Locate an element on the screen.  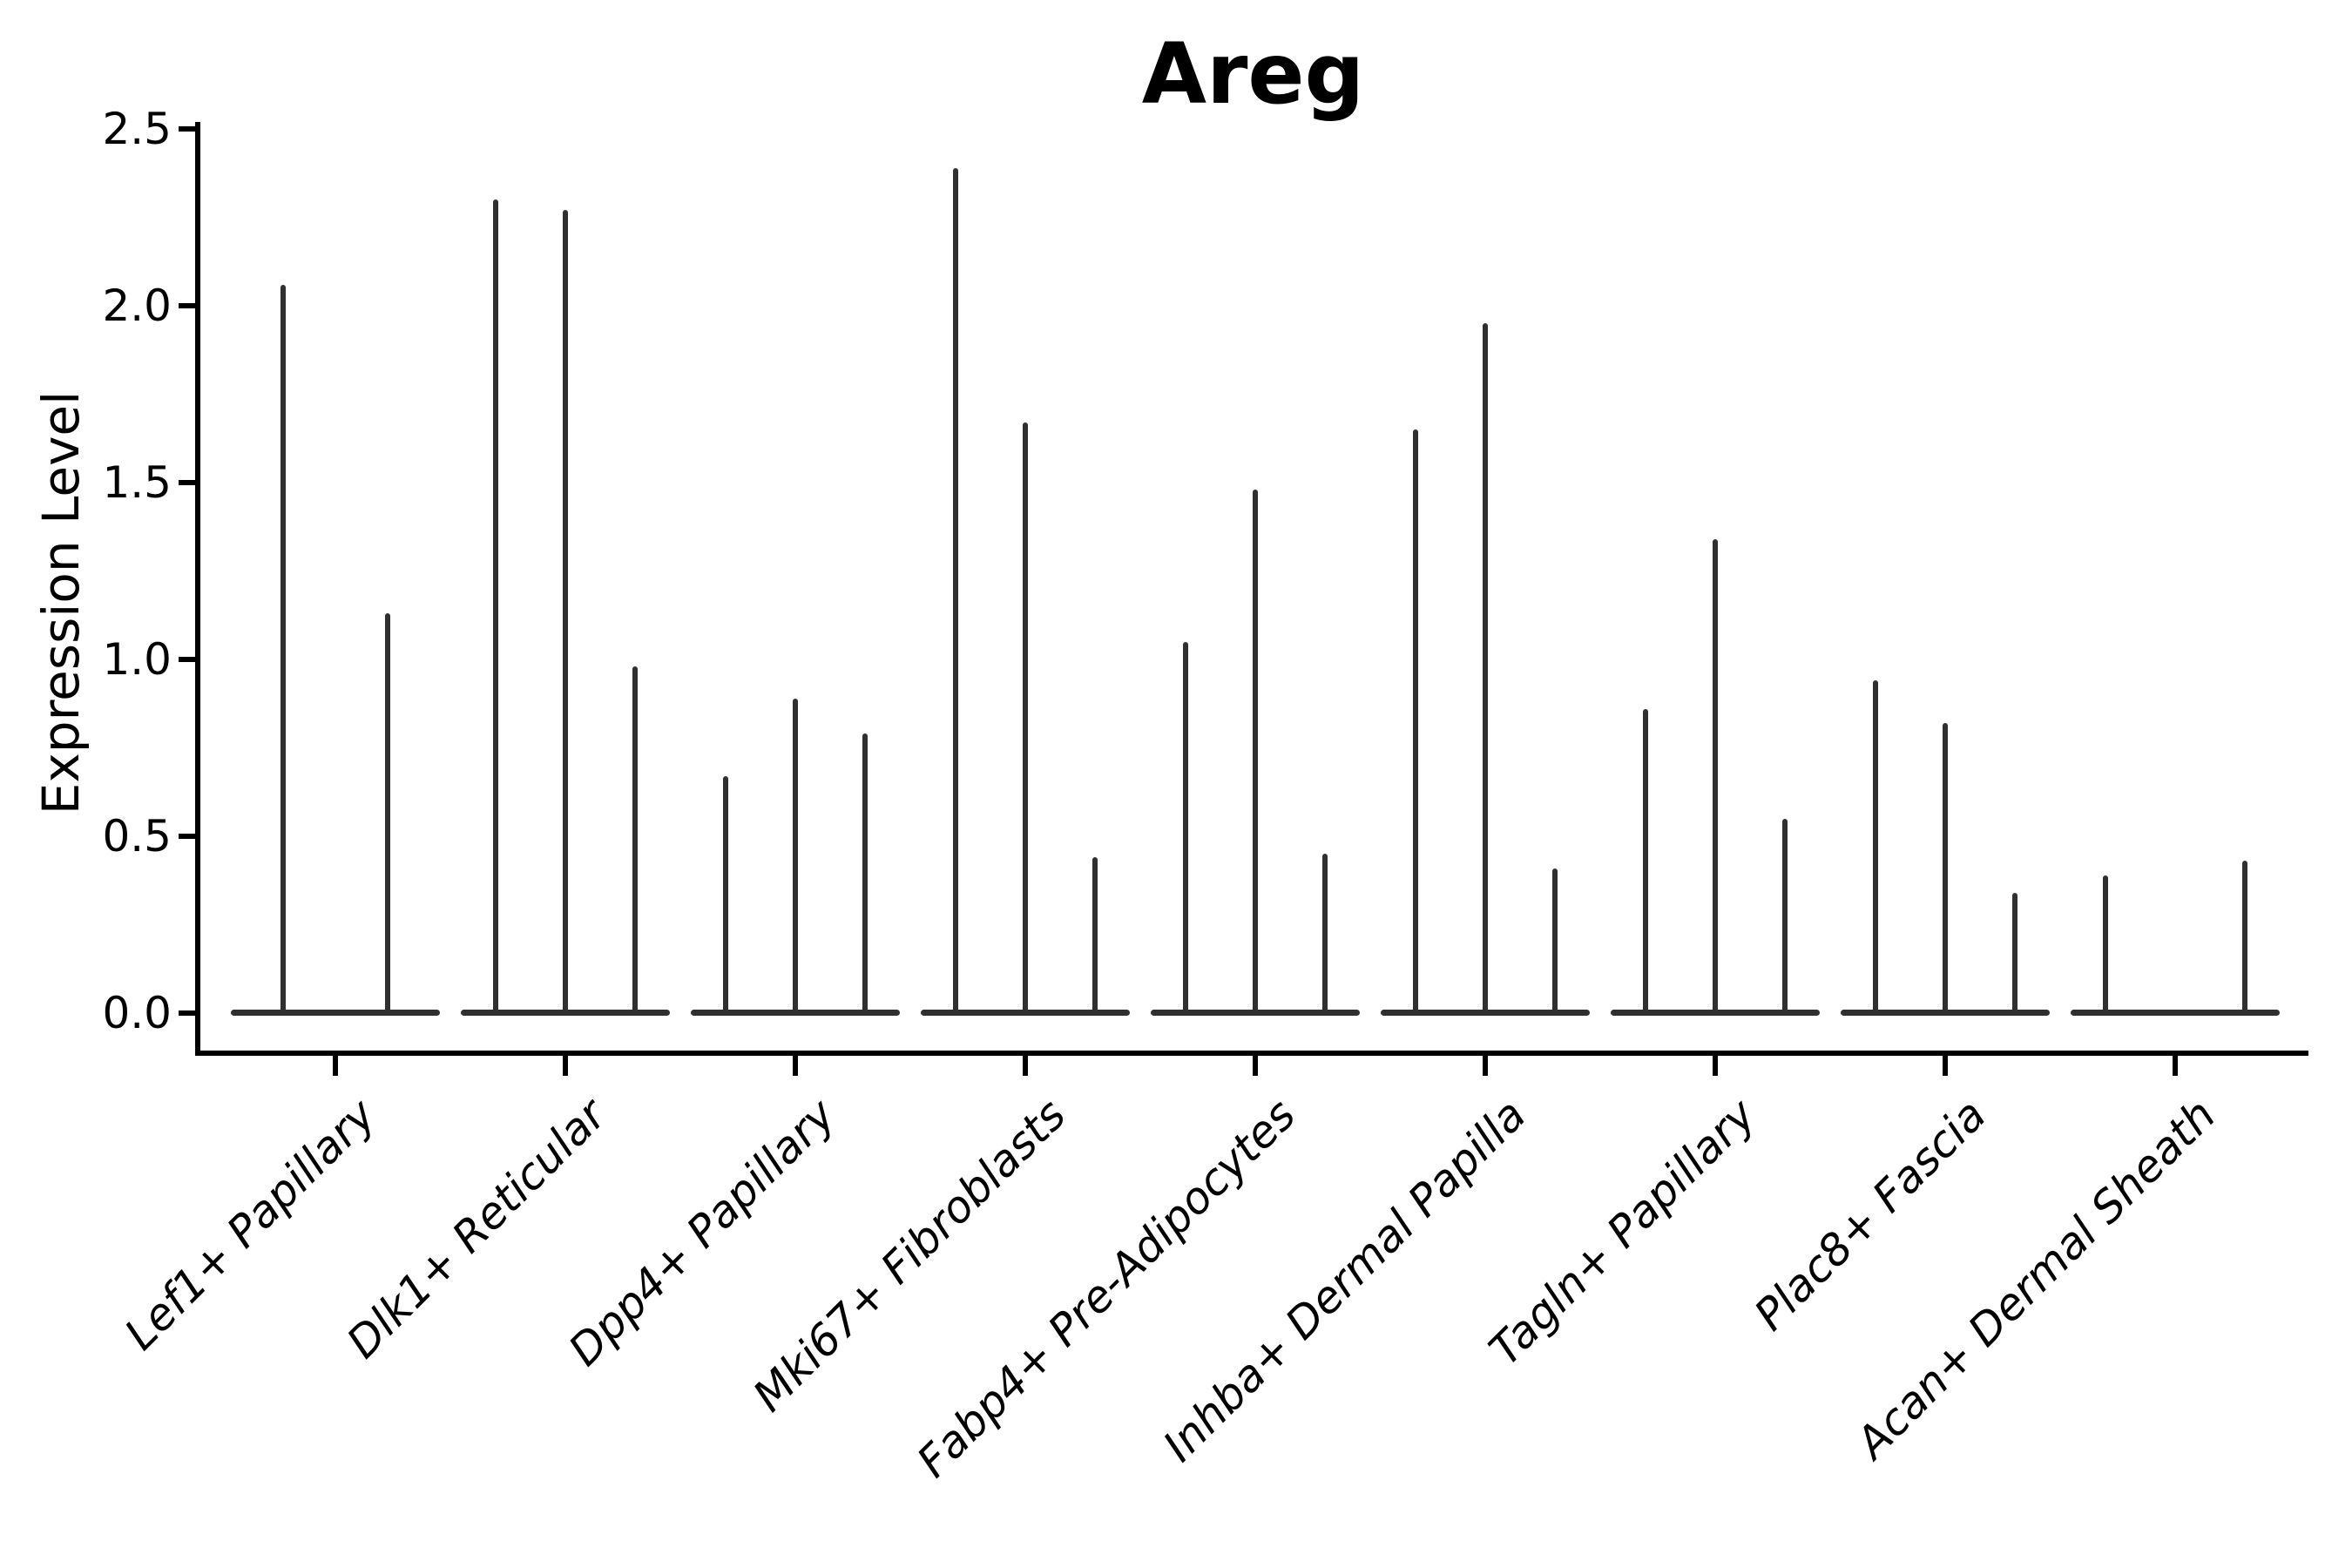
y-axis-spine is located at coordinates (198, 589).